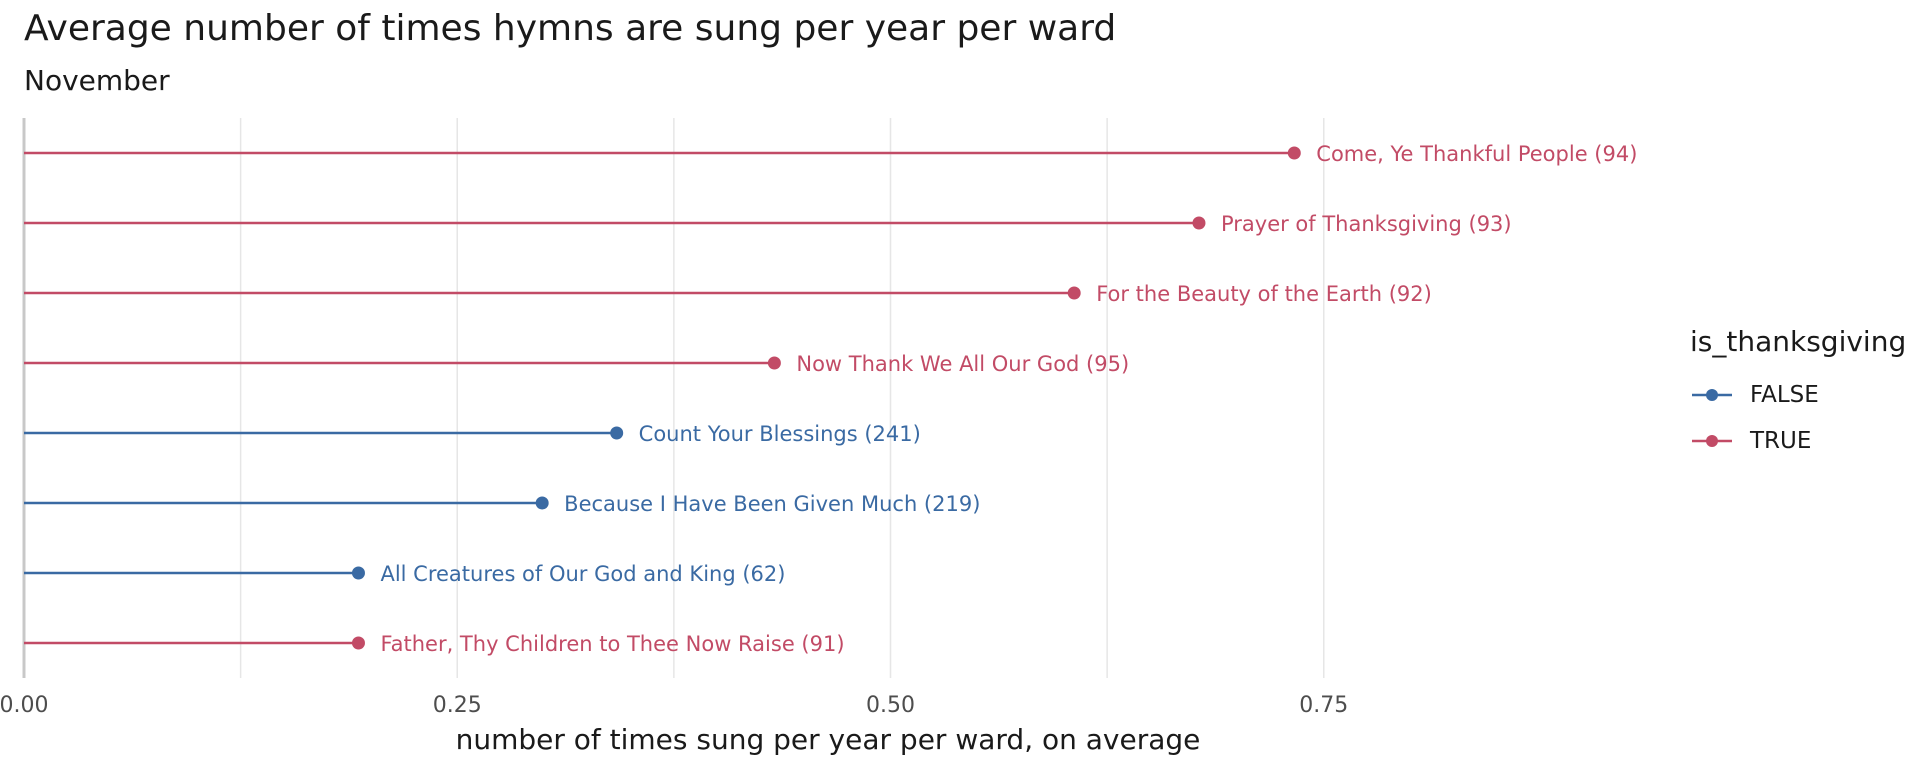  I want to click on x-tick-label: 0.75, so click(1323, 705).